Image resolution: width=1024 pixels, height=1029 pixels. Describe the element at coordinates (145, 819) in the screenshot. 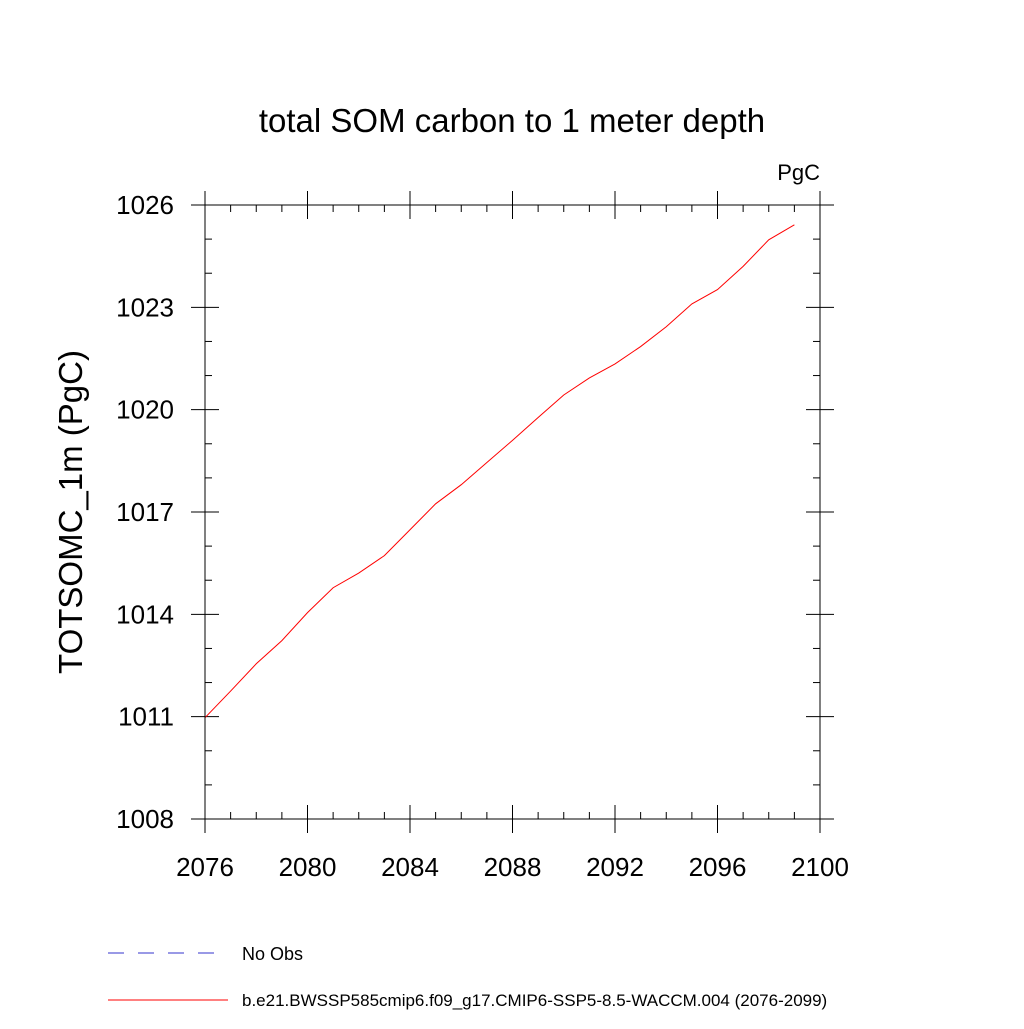

I see `y-tick-label: 1008` at that location.